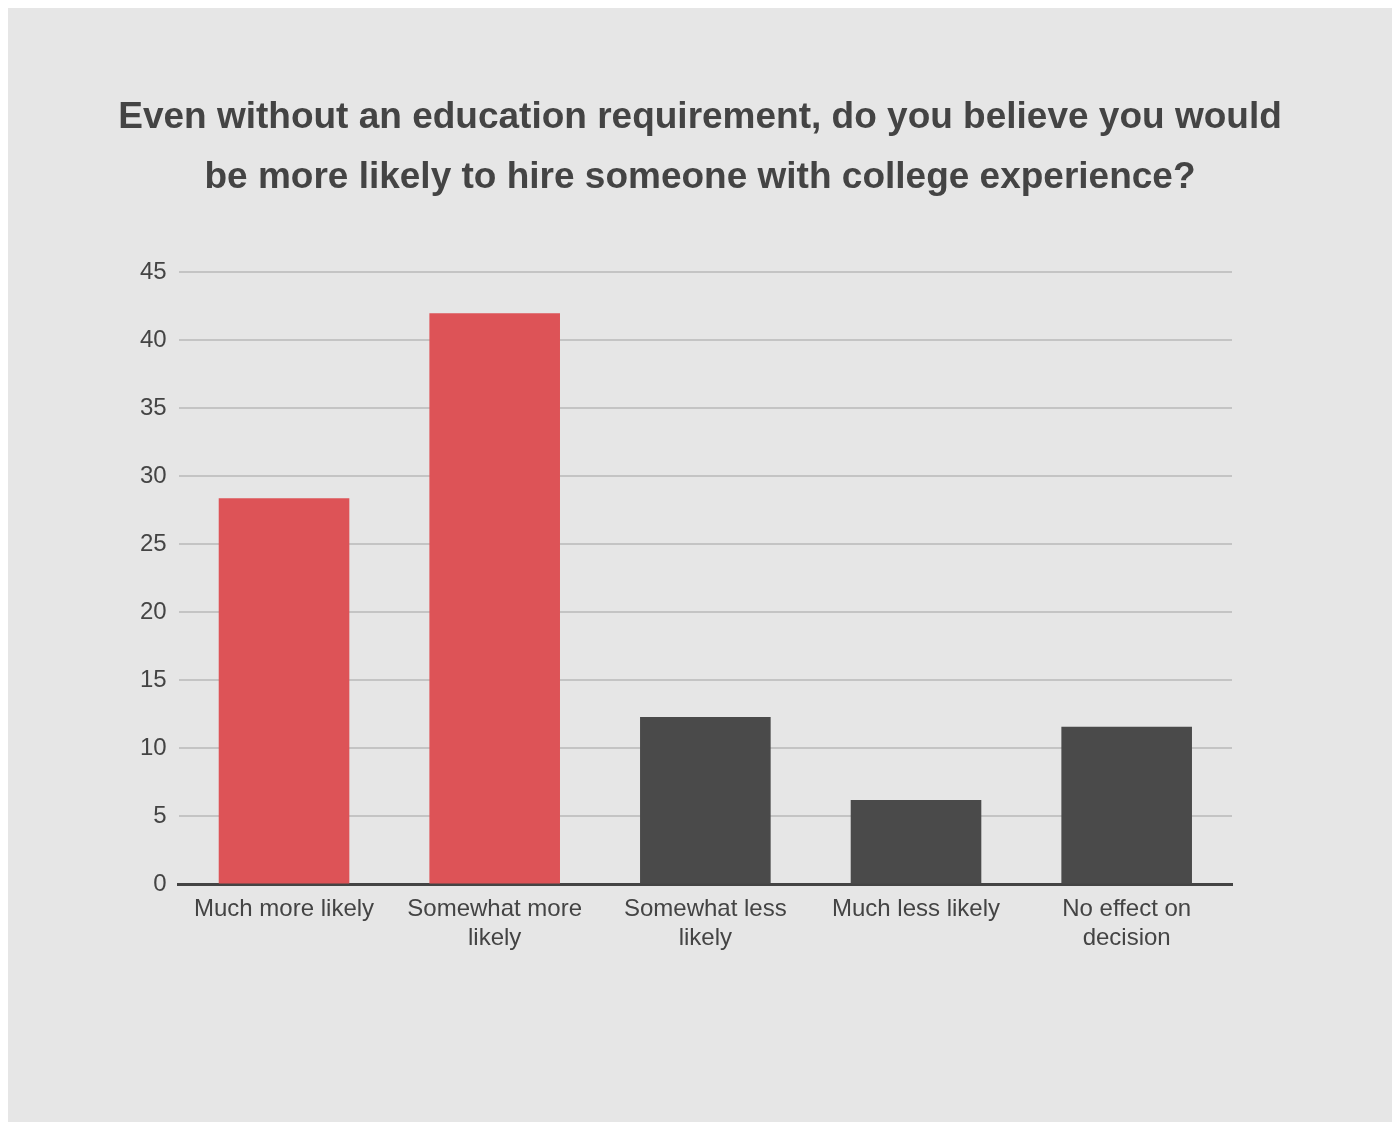 This screenshot has width=1400, height=1130. What do you see at coordinates (153, 407) in the screenshot?
I see `y-tick-label: 35` at bounding box center [153, 407].